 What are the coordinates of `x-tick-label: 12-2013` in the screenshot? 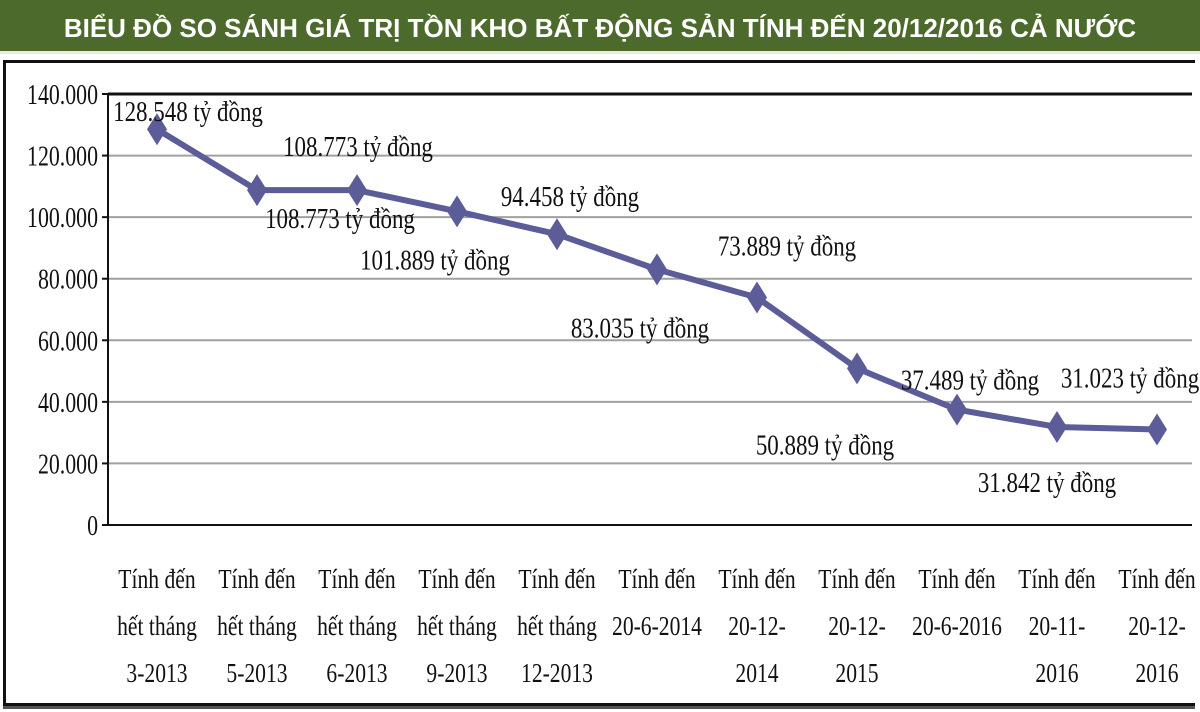 It's located at (557, 674).